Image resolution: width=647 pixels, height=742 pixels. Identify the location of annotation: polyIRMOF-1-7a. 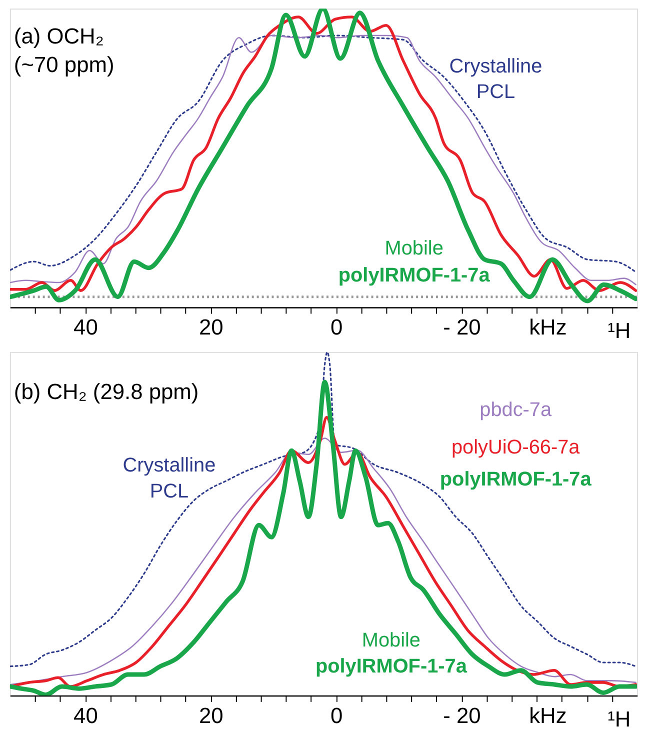
(391, 667).